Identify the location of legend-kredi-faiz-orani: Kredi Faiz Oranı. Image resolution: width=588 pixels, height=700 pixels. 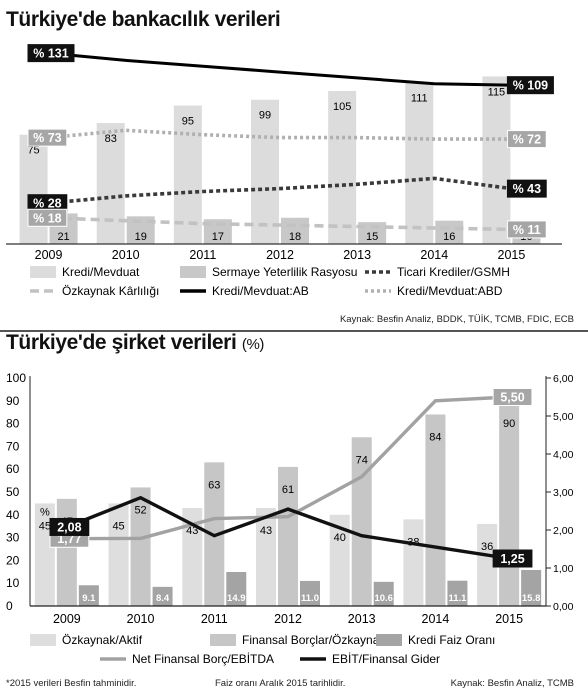
(451, 640).